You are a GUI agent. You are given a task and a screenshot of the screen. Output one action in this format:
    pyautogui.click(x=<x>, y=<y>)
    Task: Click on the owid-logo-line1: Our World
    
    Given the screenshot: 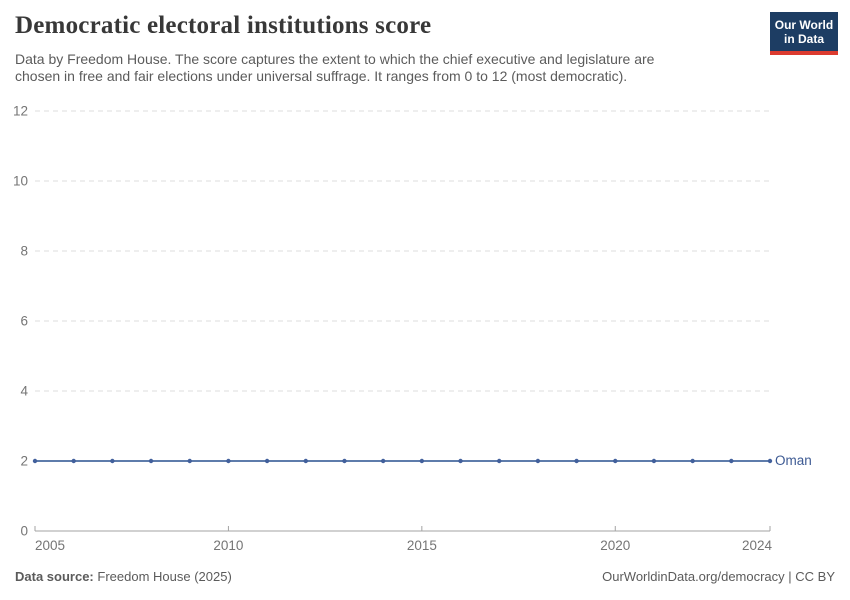 What is the action you would take?
    pyautogui.click(x=804, y=25)
    